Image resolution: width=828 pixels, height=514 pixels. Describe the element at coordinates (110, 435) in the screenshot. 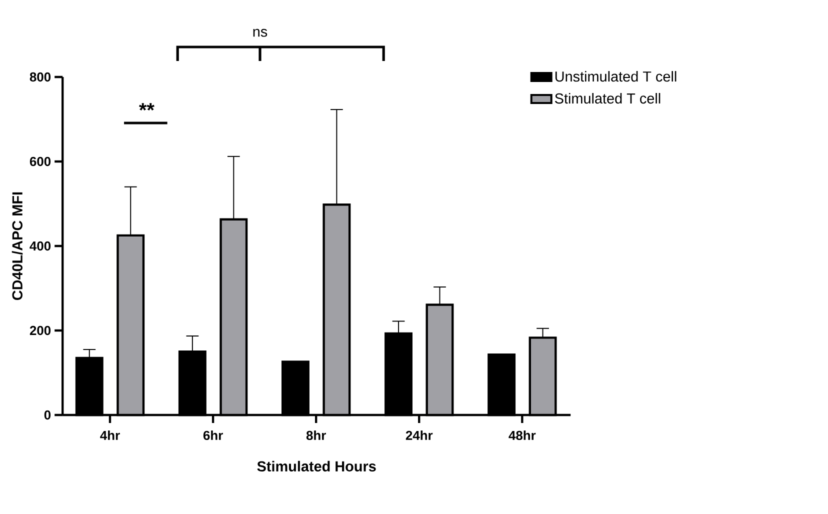

I see `x-tick-label: 4hr` at that location.